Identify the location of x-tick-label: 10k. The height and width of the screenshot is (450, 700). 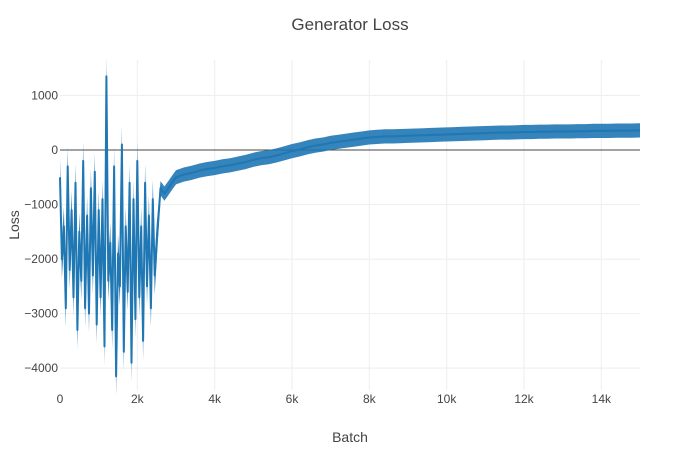
(447, 399).